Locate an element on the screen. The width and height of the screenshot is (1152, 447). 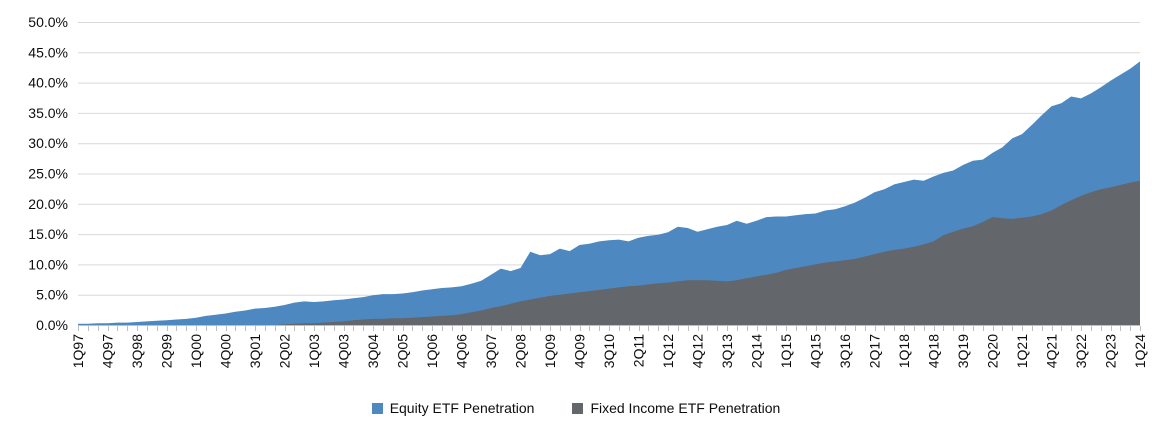
legend-item-fixed-income: Fixed Income ETF Penetration is located at coordinates (676, 408).